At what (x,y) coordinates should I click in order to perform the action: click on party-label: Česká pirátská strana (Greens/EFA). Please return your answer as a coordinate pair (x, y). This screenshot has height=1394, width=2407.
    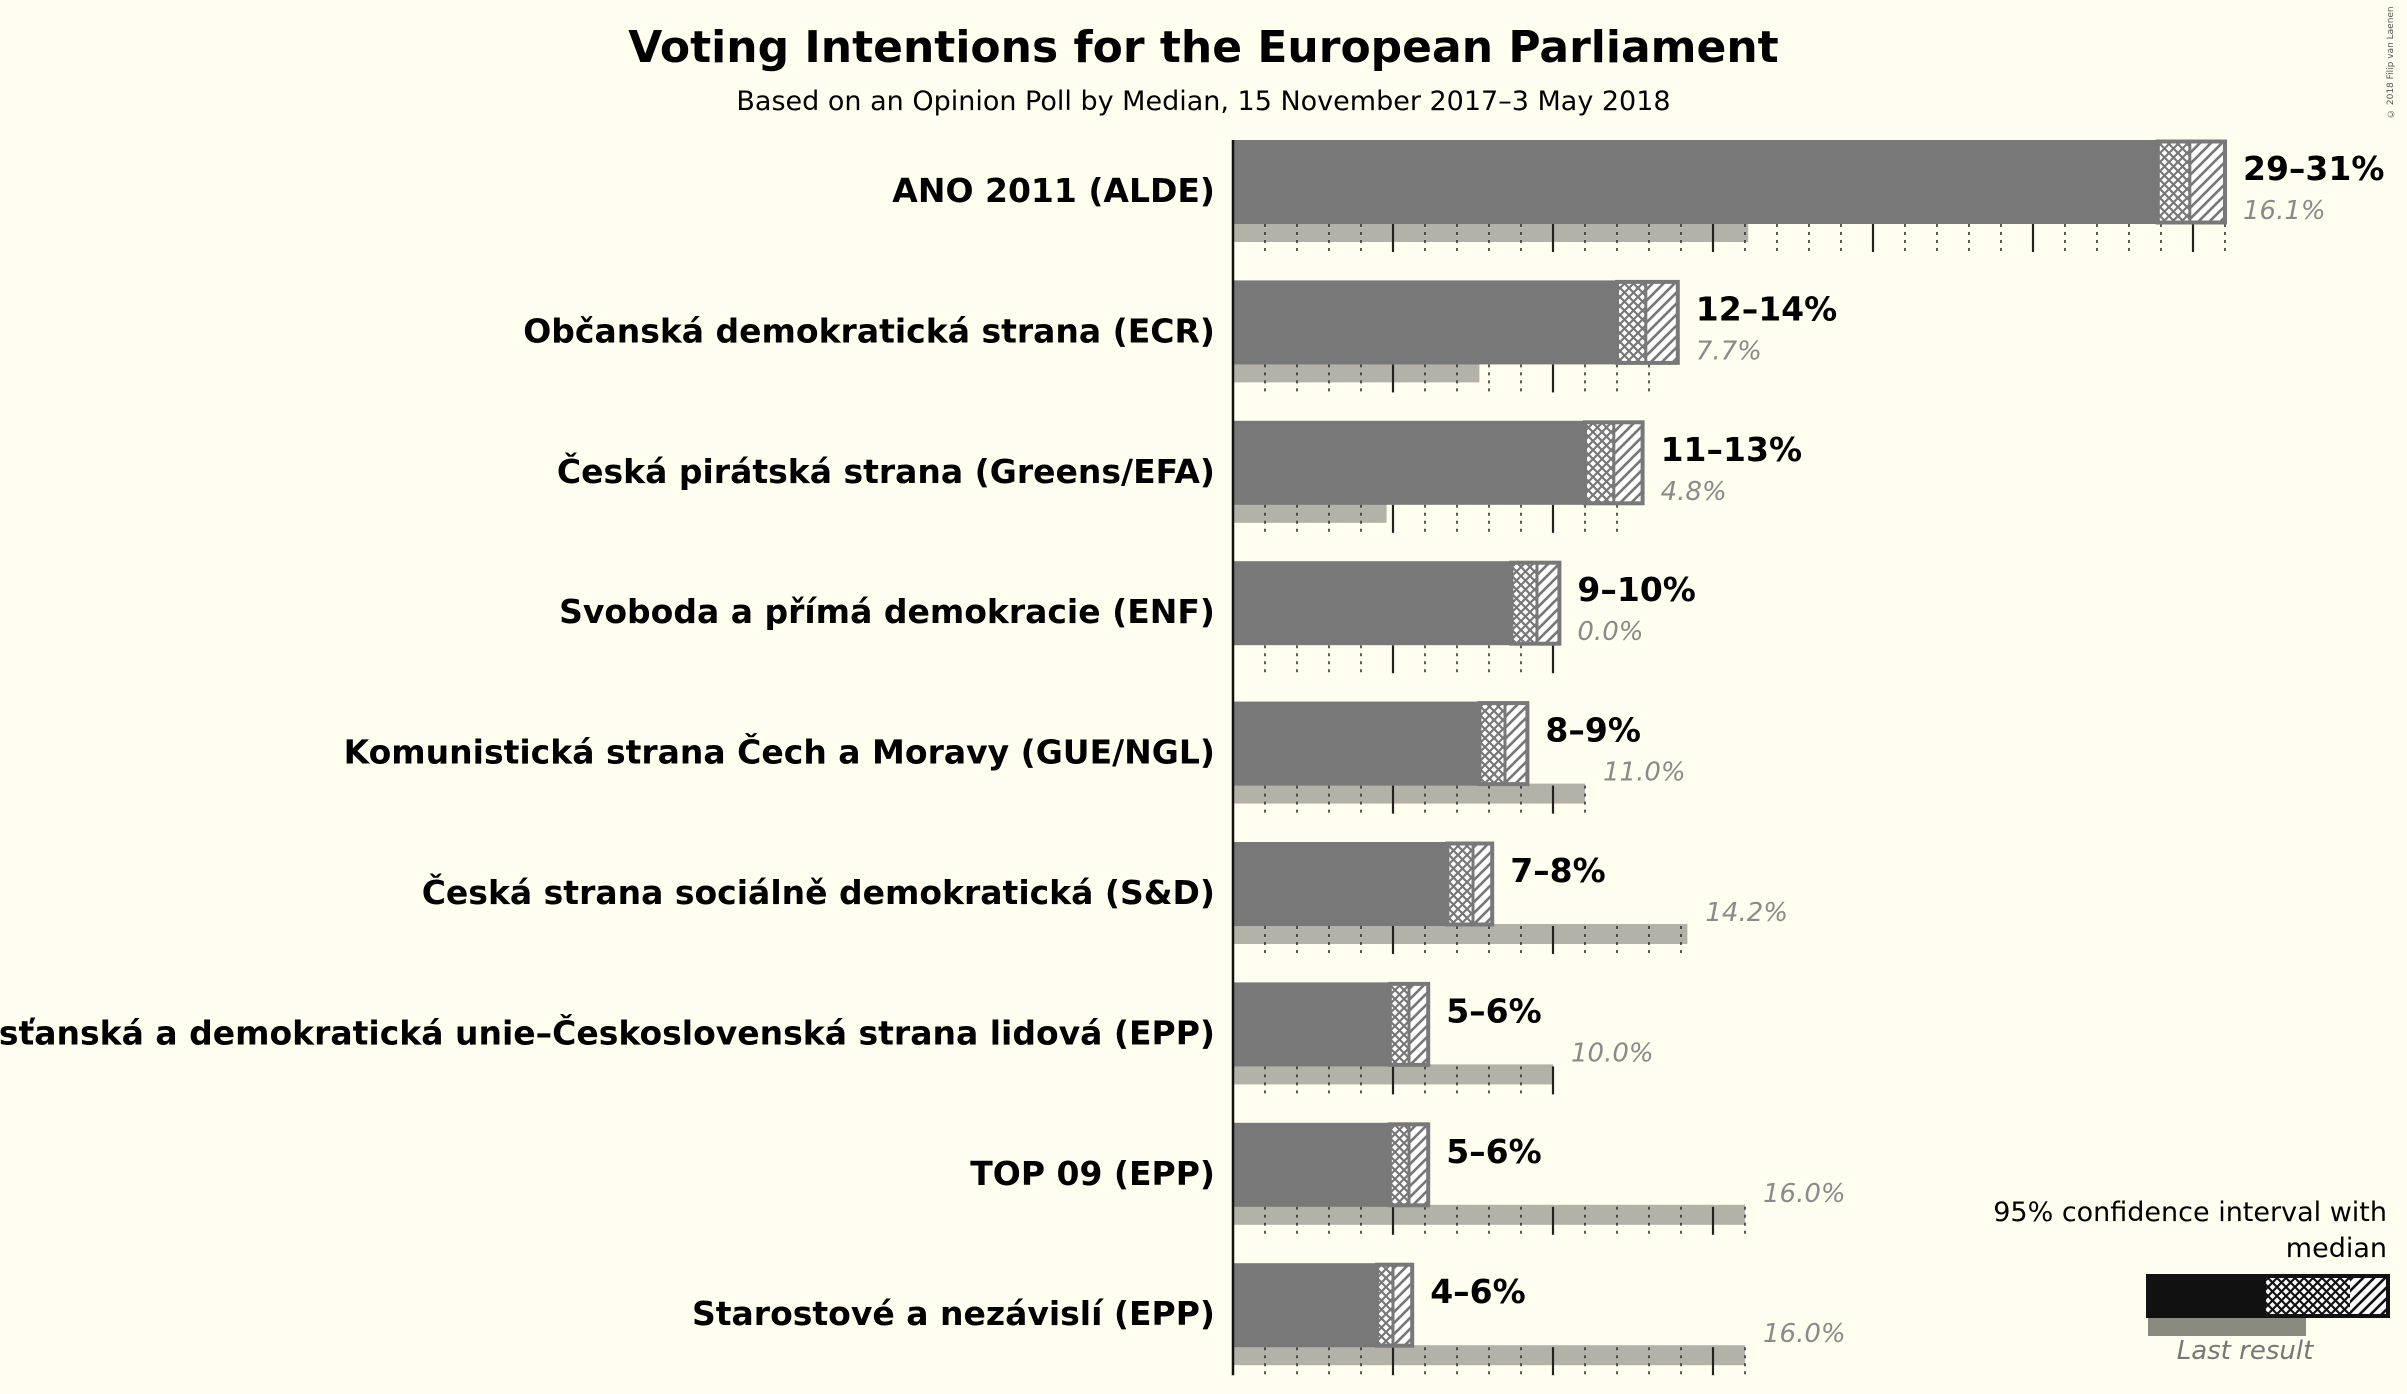
    Looking at the image, I should click on (886, 471).